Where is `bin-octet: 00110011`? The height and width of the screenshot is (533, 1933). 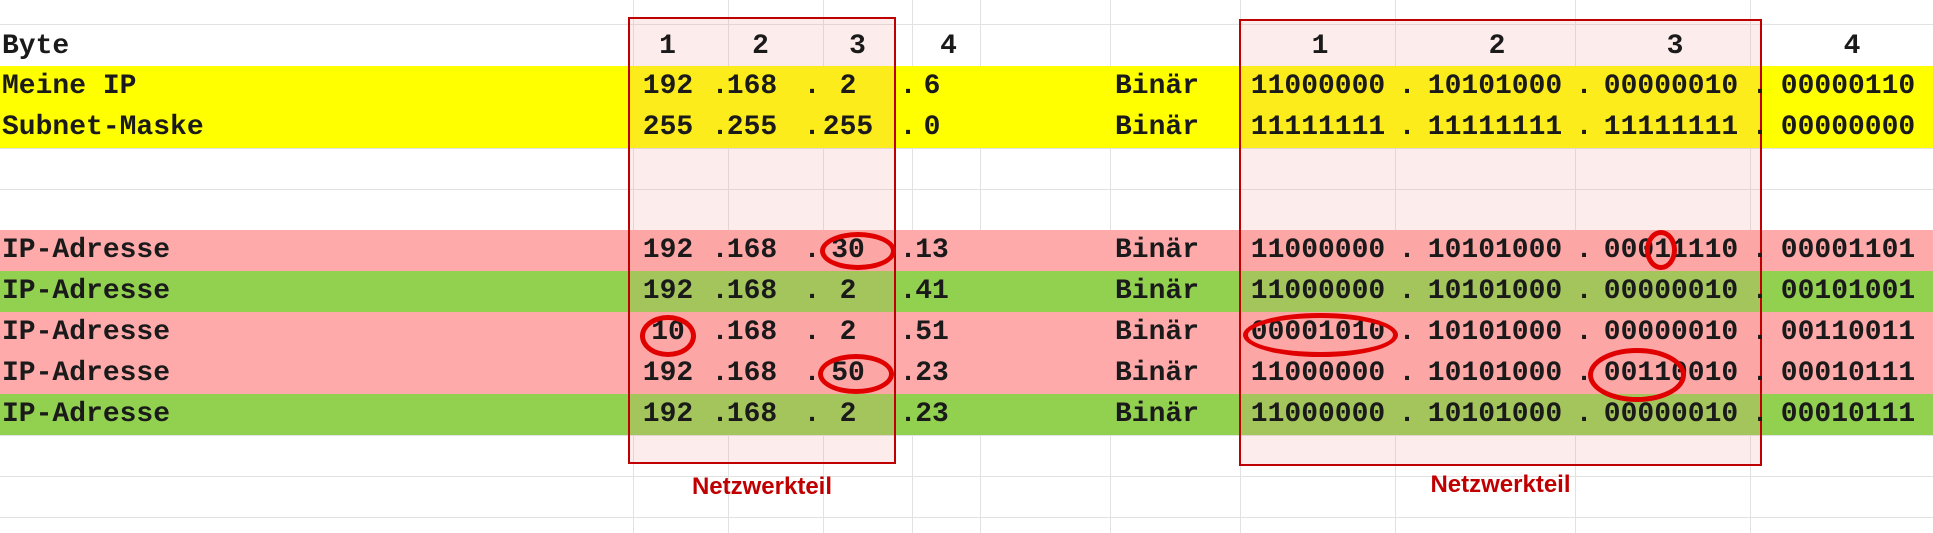 bin-octet: 00110011 is located at coordinates (1848, 332).